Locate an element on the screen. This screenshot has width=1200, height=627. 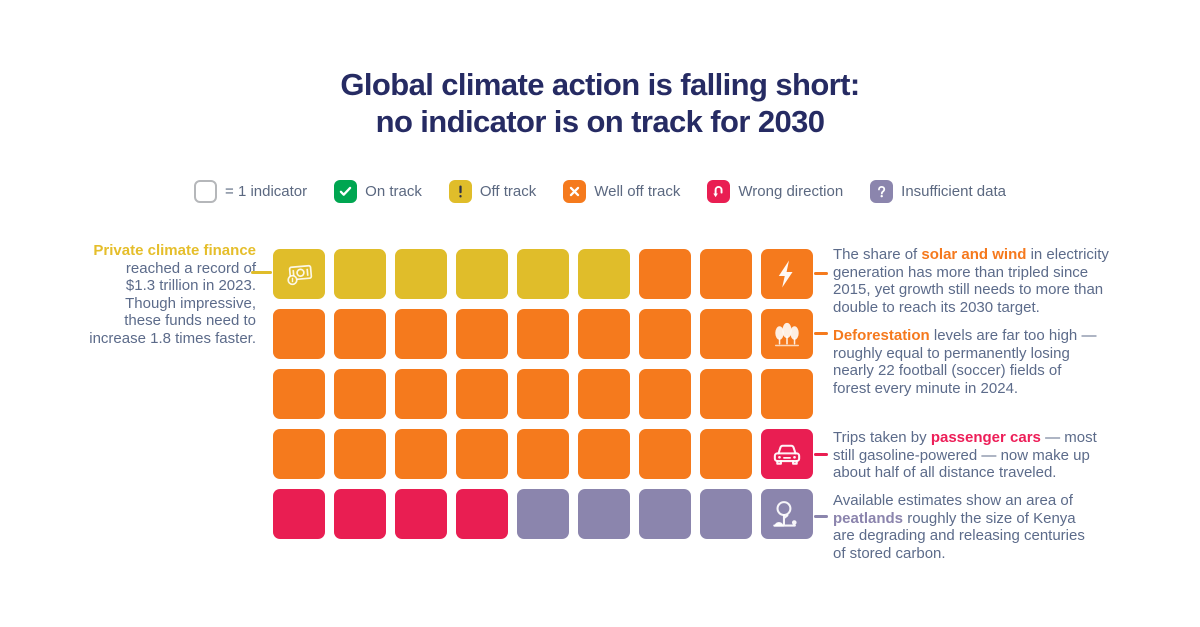
indicator-cell-peatland-icon is located at coordinates (787, 514).